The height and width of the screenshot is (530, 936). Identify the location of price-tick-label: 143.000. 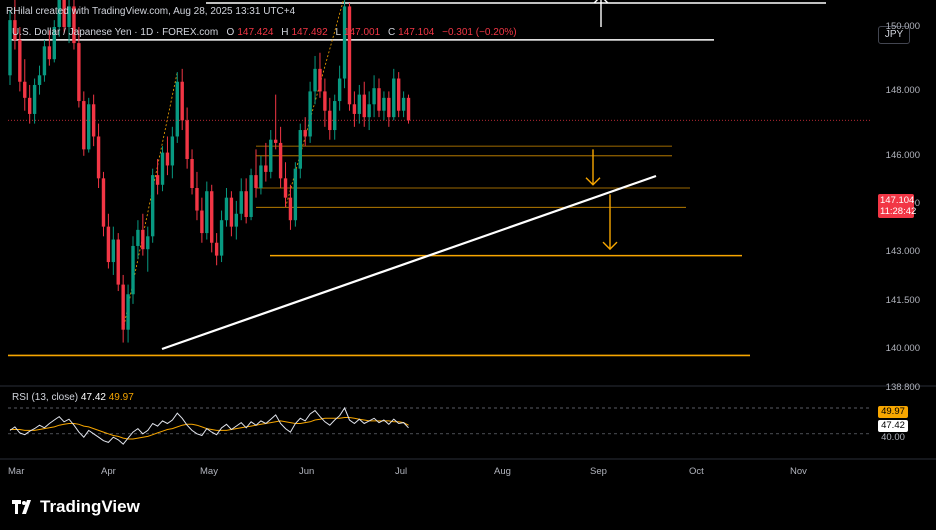
(902, 252).